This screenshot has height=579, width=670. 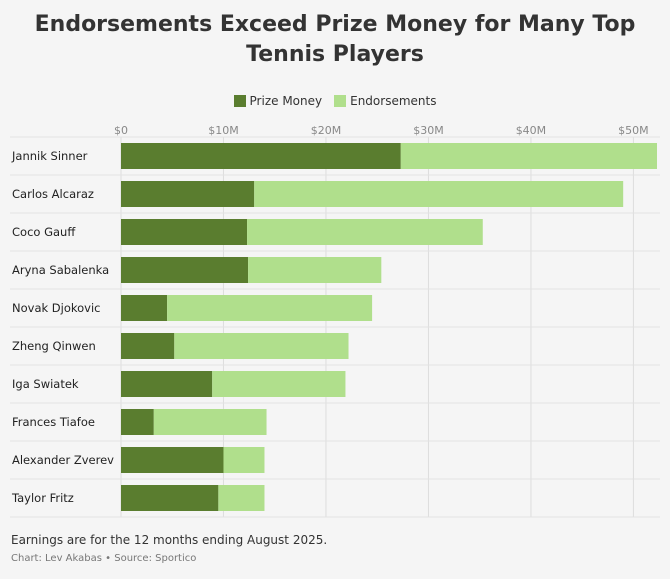 I want to click on category-label: Zheng Qinwen, so click(x=54, y=346).